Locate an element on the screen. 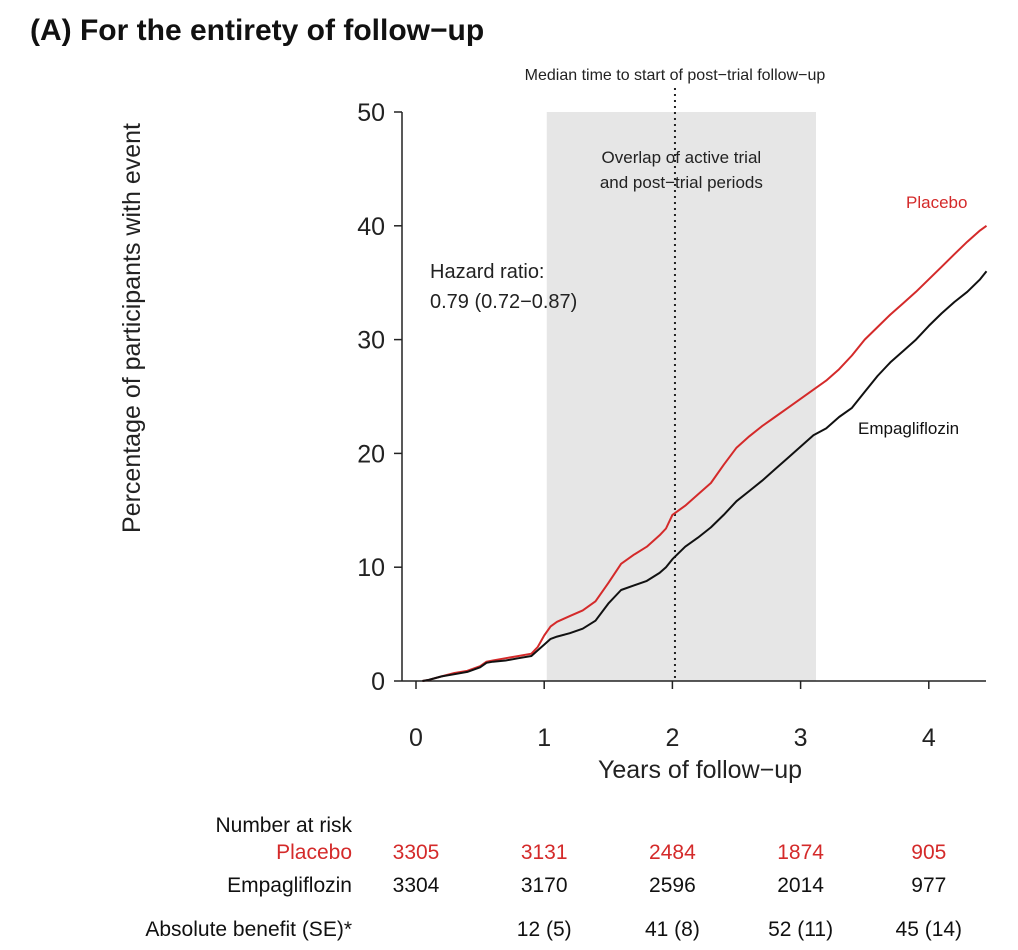  risk-cell: 3170 is located at coordinates (544, 885).